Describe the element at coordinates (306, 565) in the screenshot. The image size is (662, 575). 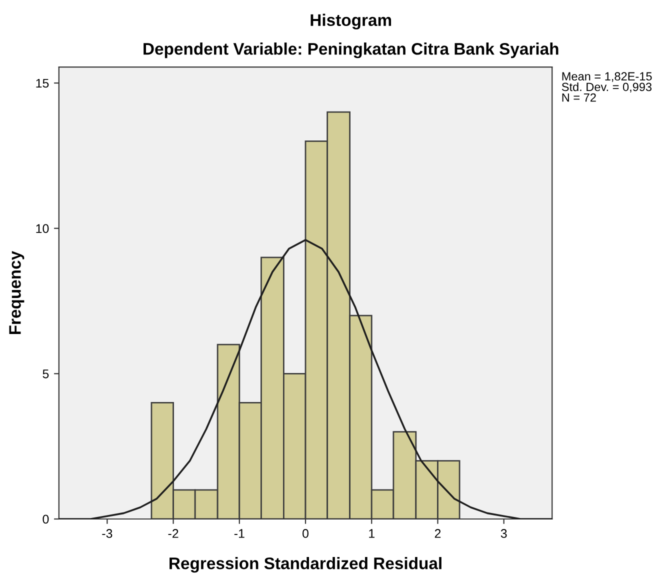
I see `x-axis-title: Regression Standardized Residual` at that location.